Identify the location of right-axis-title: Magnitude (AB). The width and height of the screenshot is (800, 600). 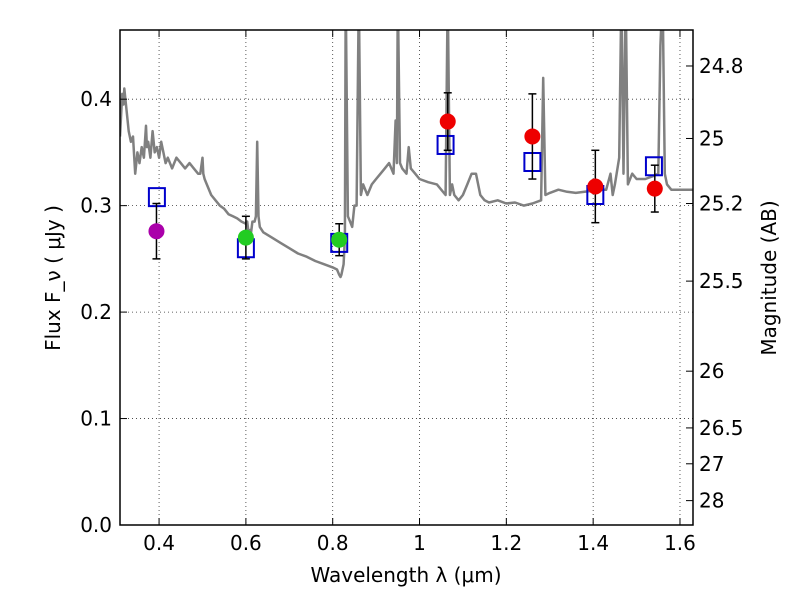
(769, 277).